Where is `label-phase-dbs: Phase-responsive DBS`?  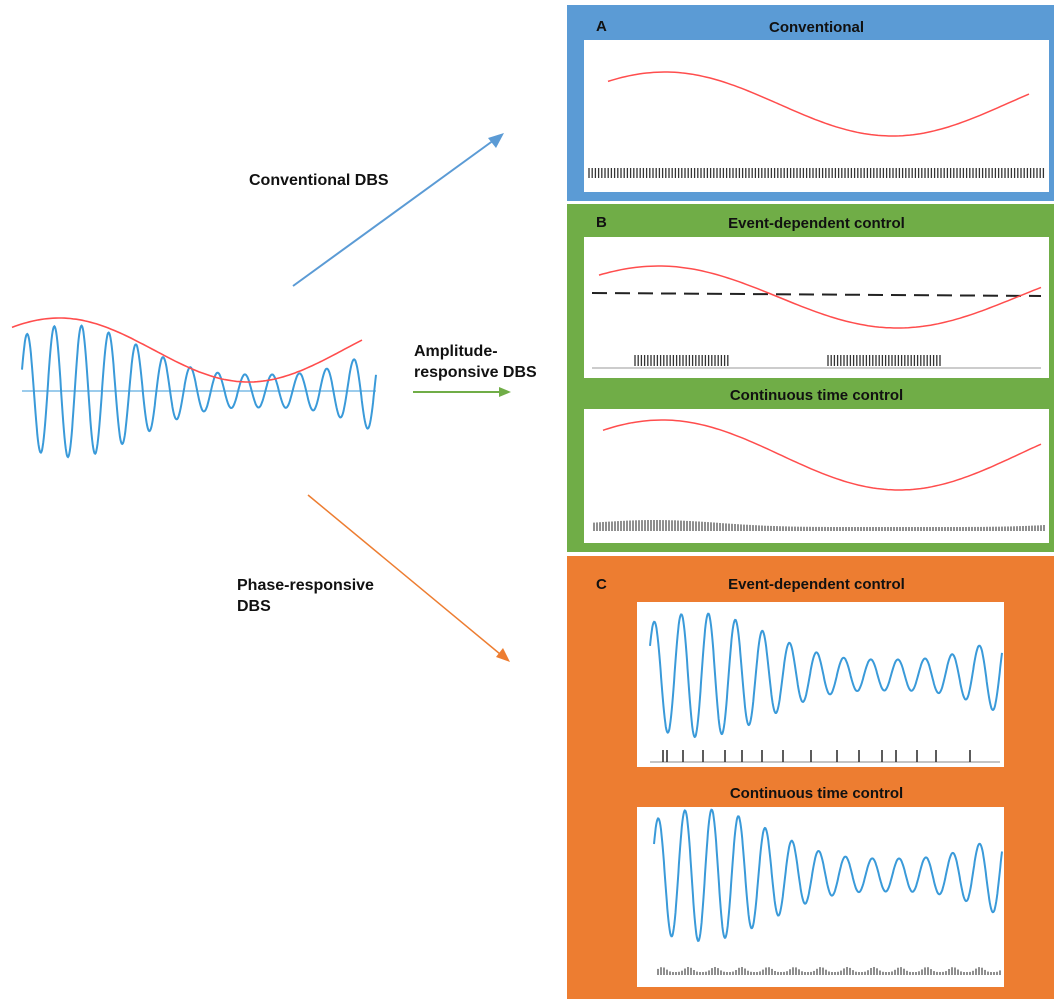 label-phase-dbs: Phase-responsive DBS is located at coordinates (305, 596).